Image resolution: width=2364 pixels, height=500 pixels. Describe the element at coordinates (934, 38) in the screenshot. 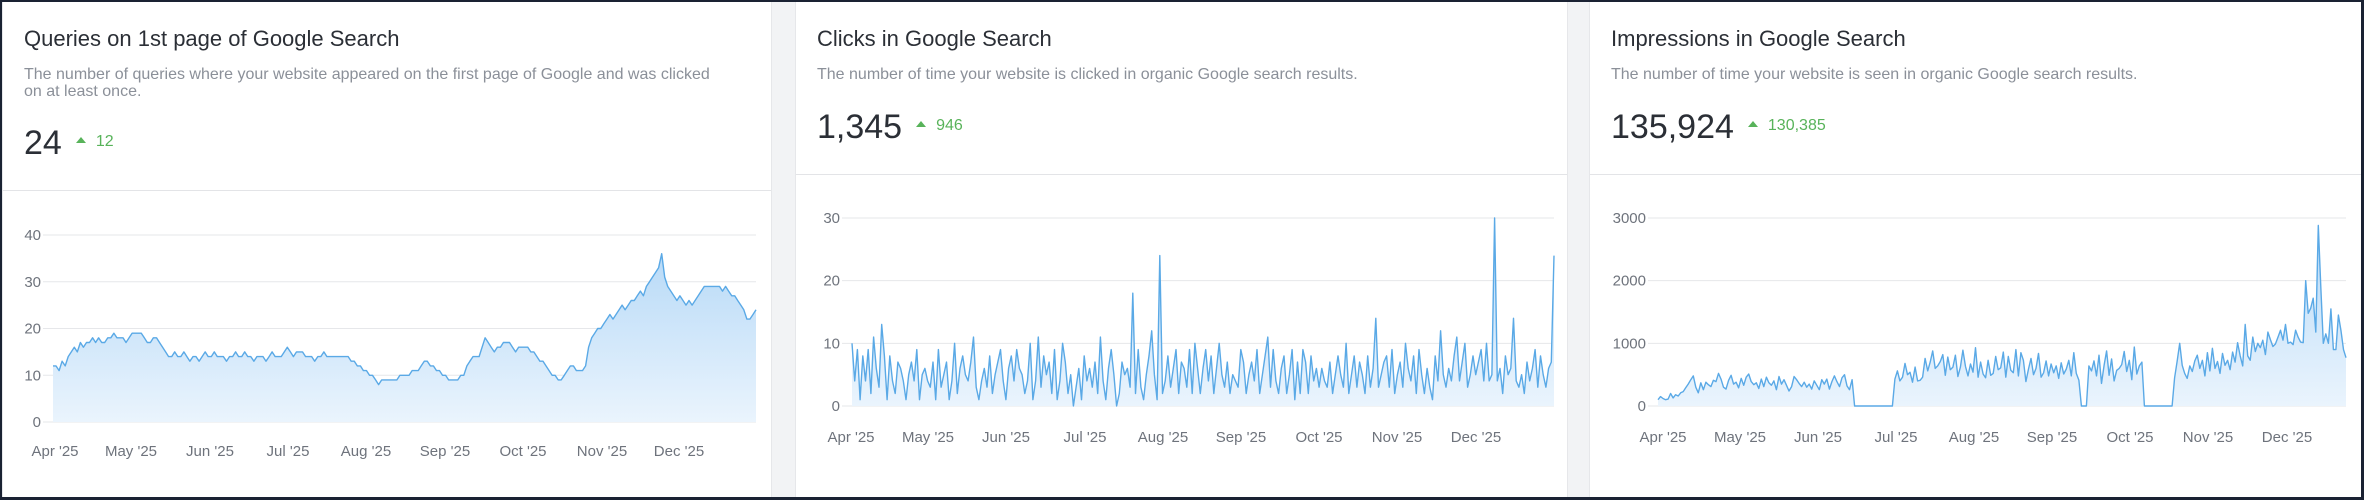

I see `card-title: Clicks in Google Search` at that location.